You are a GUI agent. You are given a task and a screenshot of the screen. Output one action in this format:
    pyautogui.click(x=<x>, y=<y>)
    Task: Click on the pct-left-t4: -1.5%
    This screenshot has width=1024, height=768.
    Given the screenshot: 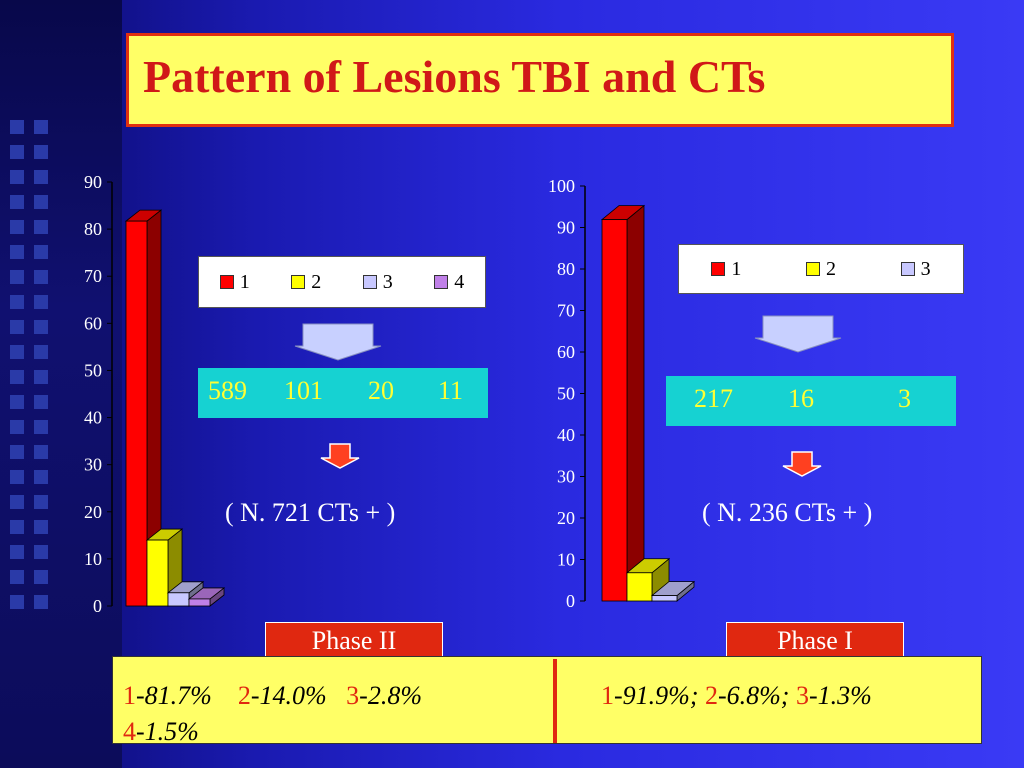 What is the action you would take?
    pyautogui.click(x=167, y=731)
    